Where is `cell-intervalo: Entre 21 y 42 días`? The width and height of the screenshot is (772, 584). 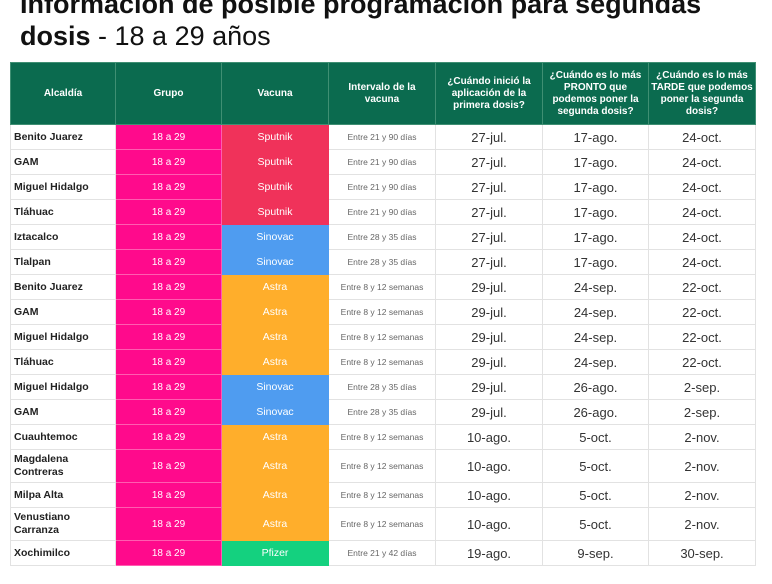 cell-intervalo: Entre 21 y 42 días is located at coordinates (382, 553).